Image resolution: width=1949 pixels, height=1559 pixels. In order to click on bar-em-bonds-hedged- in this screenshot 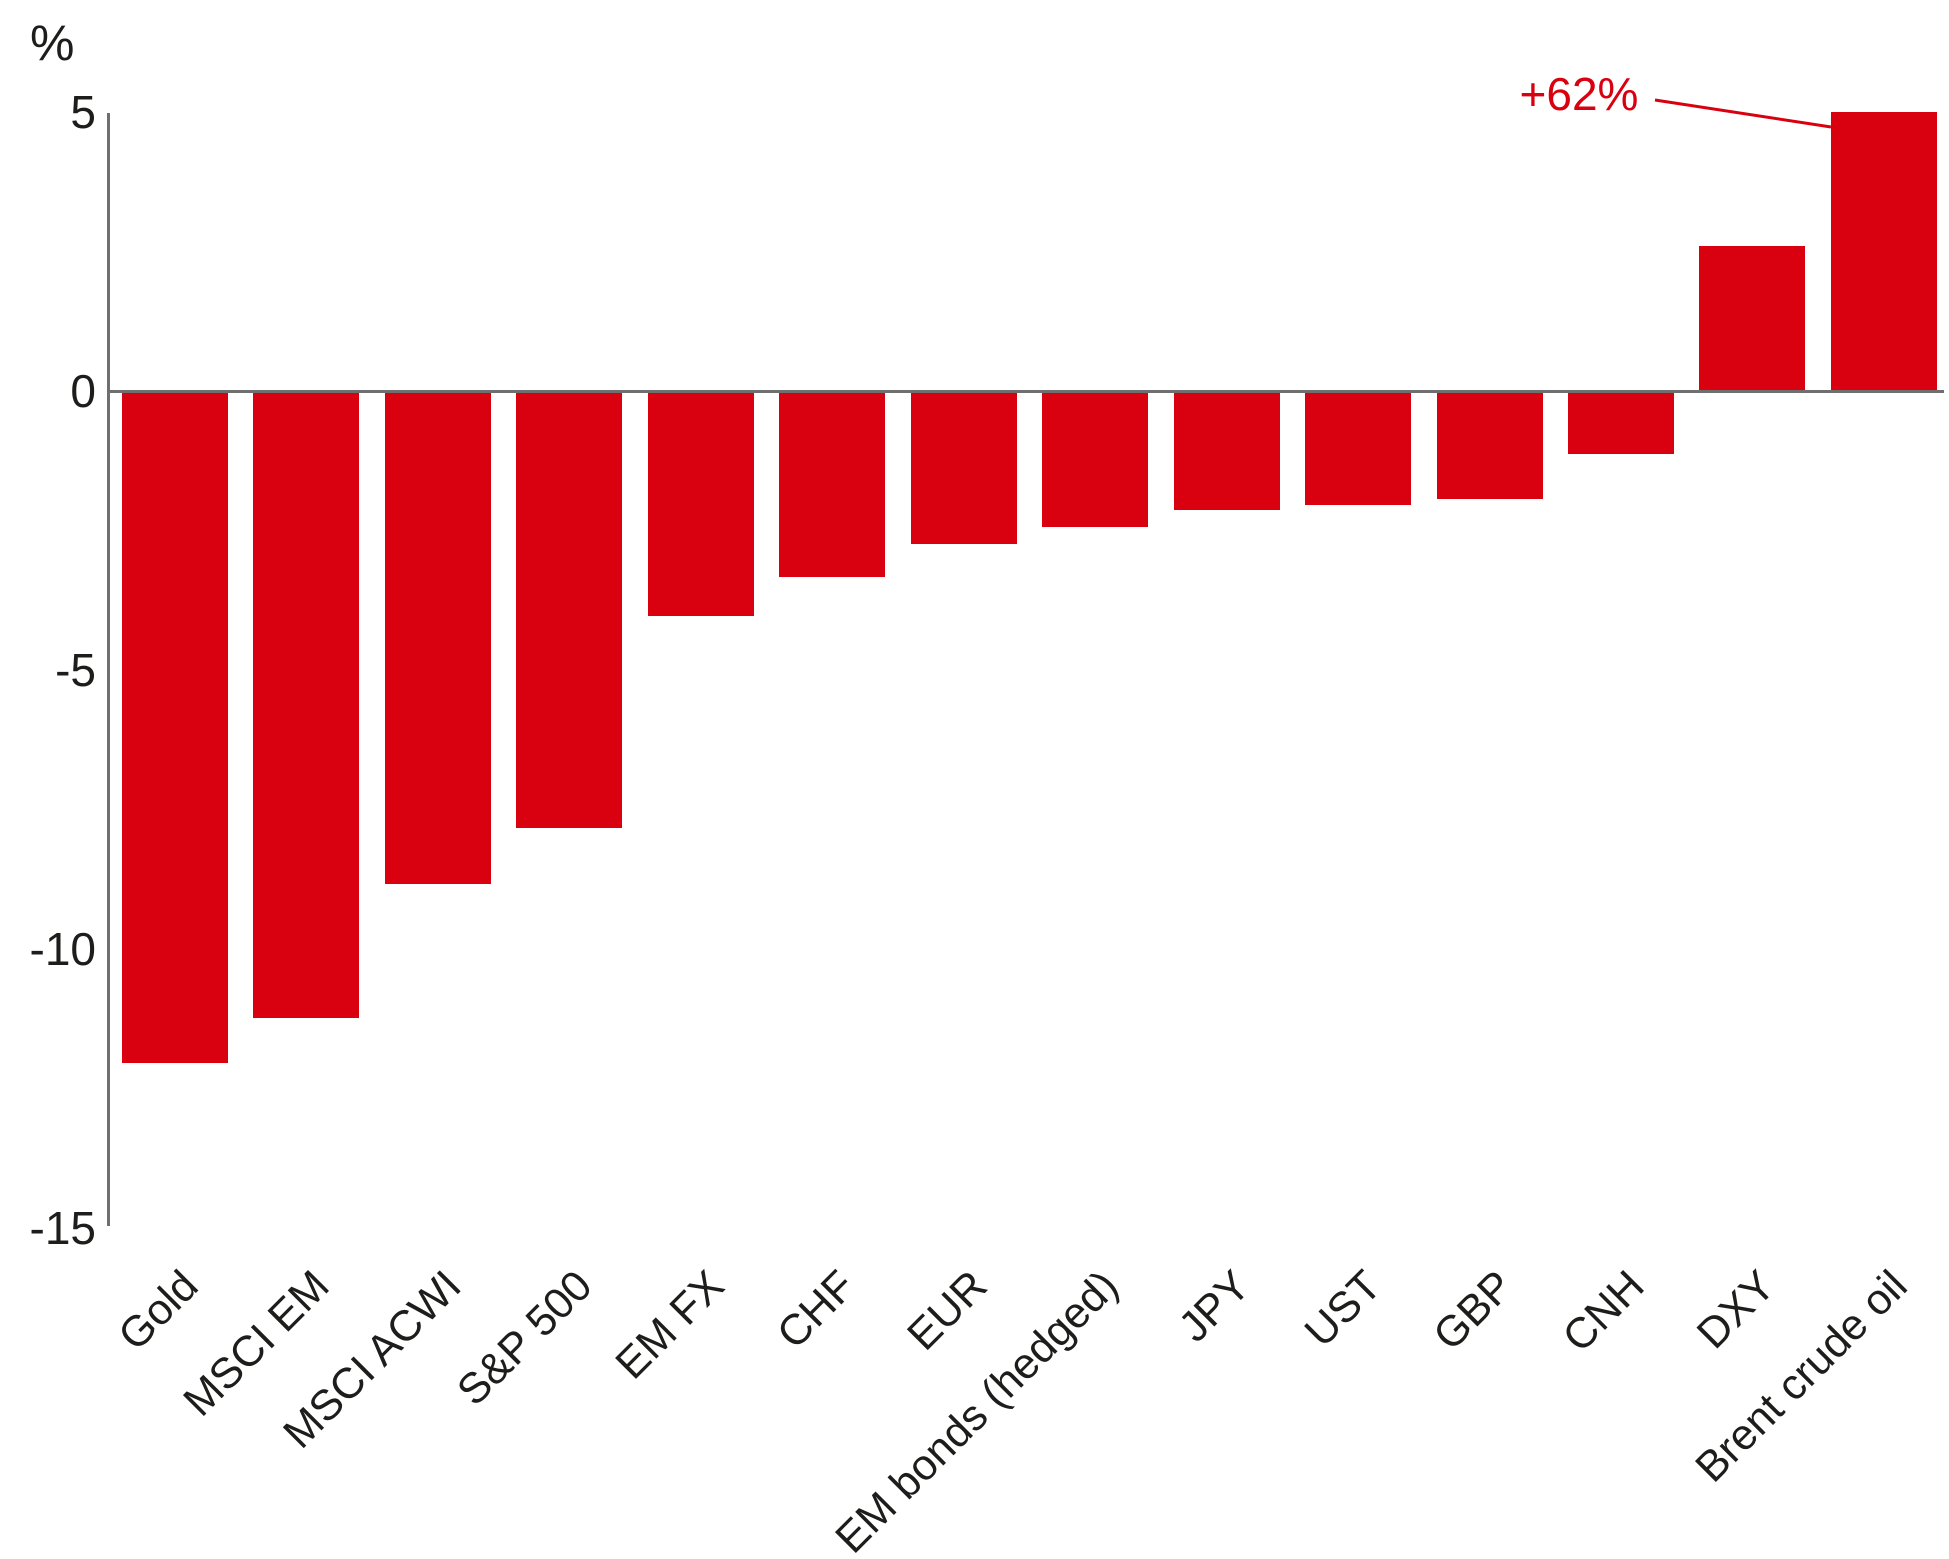, I will do `click(1095, 460)`.